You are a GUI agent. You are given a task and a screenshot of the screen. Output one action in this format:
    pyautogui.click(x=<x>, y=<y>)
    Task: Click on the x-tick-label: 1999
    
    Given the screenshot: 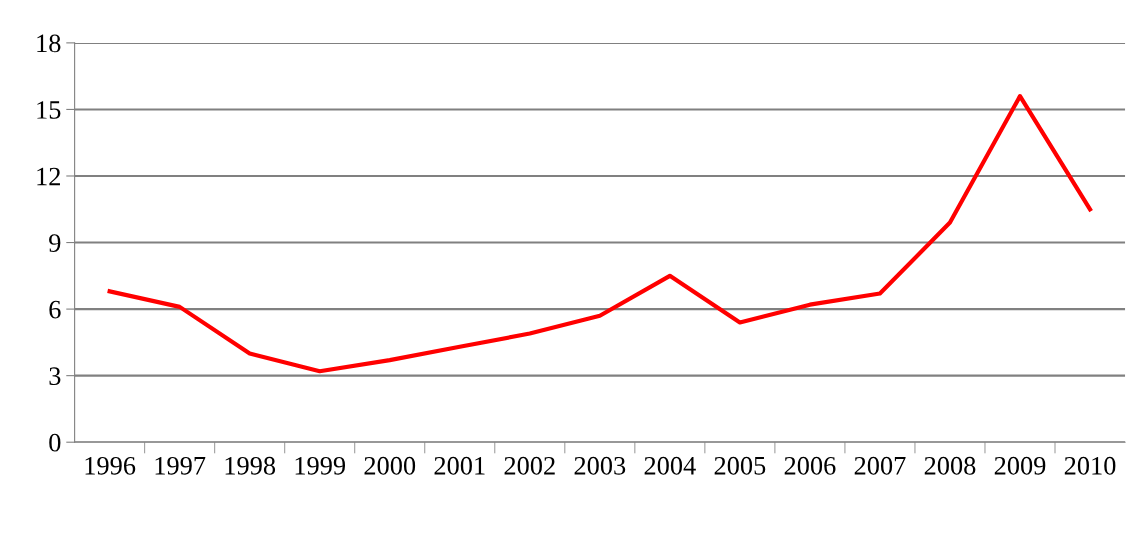 What is the action you would take?
    pyautogui.click(x=320, y=465)
    